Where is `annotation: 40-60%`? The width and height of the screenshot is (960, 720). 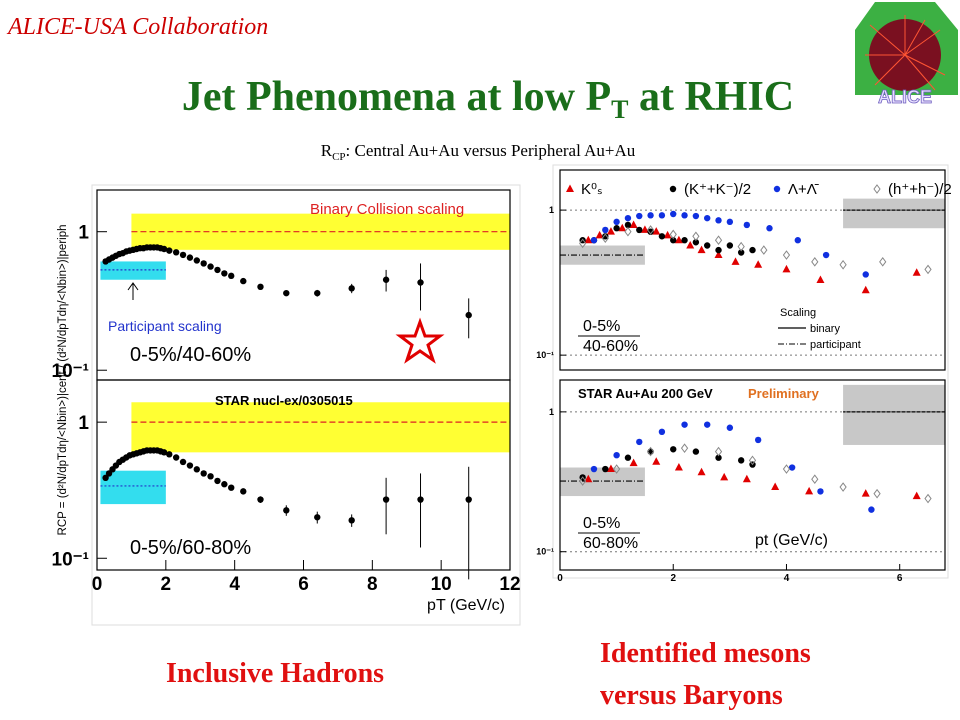
annotation: 40-60% is located at coordinates (610, 346).